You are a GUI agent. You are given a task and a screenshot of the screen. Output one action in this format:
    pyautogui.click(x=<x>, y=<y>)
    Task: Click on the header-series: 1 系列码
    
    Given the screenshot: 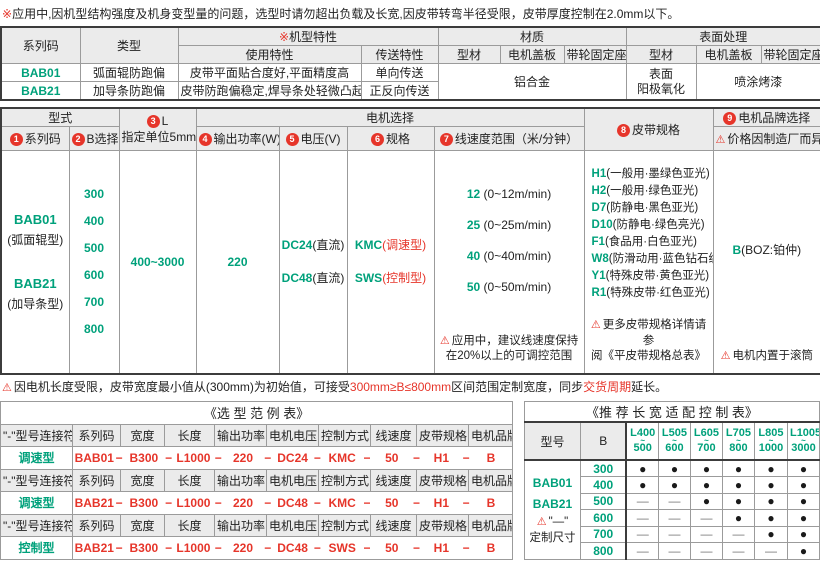 What is the action you would take?
    pyautogui.click(x=35, y=138)
    